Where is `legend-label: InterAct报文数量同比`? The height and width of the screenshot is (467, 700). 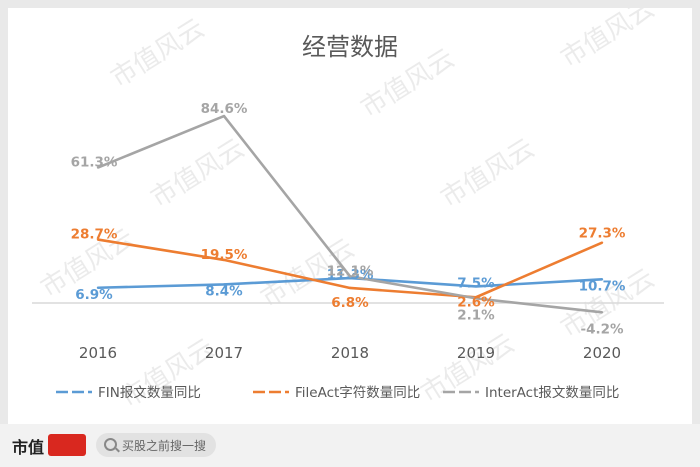
legend-label: InterAct报文数量同比 is located at coordinates (552, 393).